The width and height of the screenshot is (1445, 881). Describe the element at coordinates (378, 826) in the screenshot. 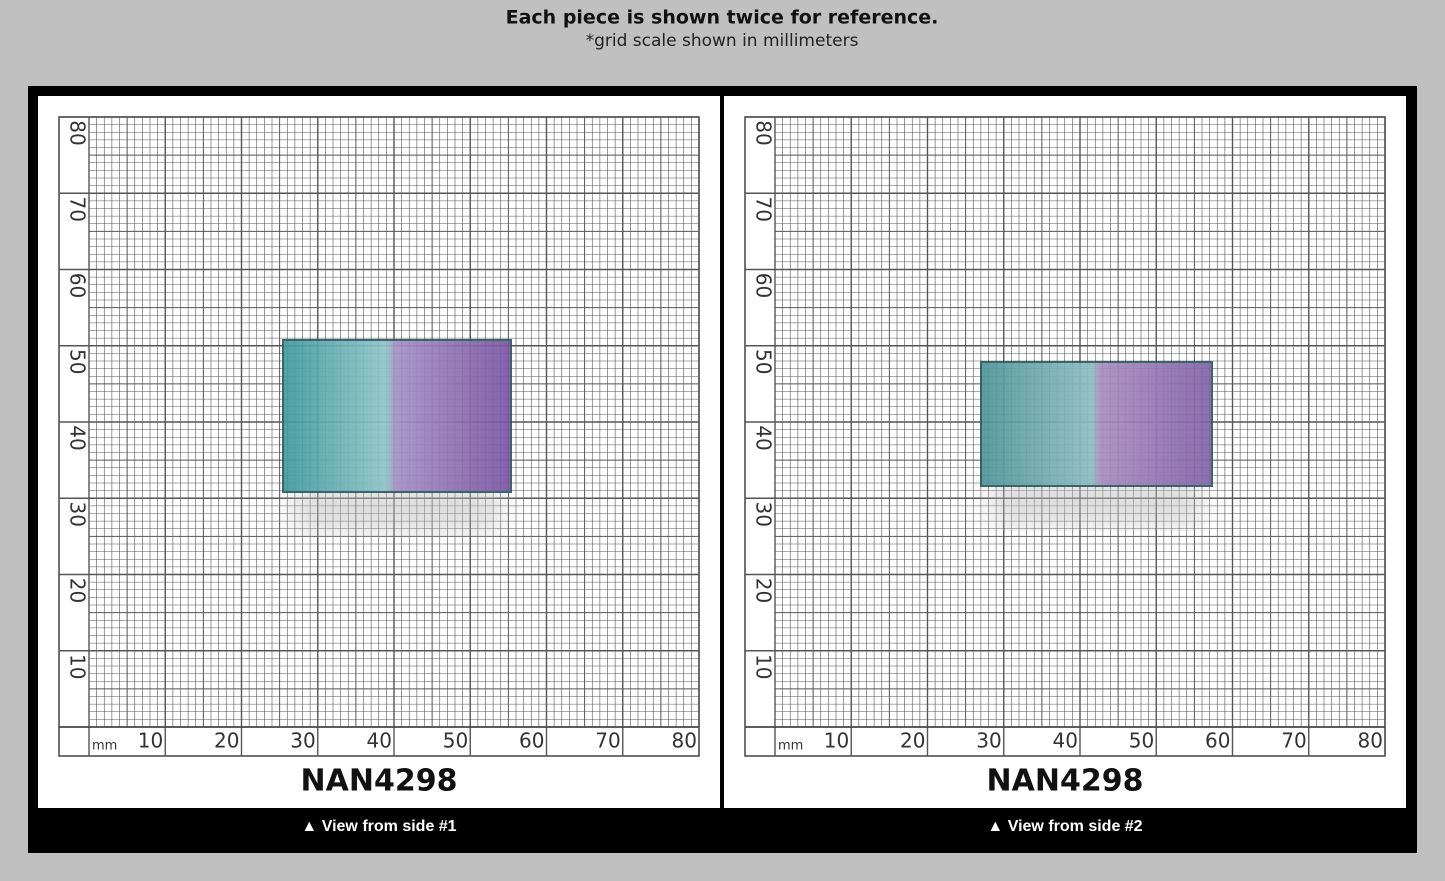

I see `view-caption: ▲ View from side #1` at that location.